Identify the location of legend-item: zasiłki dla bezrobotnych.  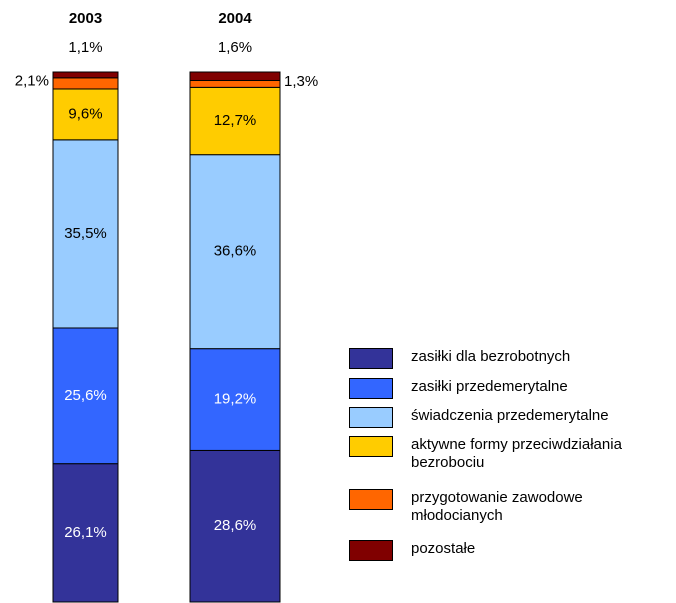
(509, 358).